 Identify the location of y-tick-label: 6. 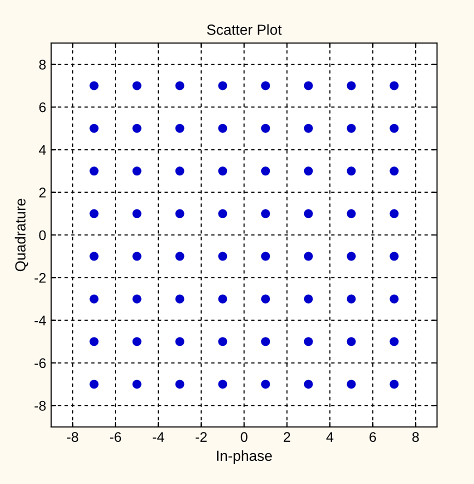
(42, 107).